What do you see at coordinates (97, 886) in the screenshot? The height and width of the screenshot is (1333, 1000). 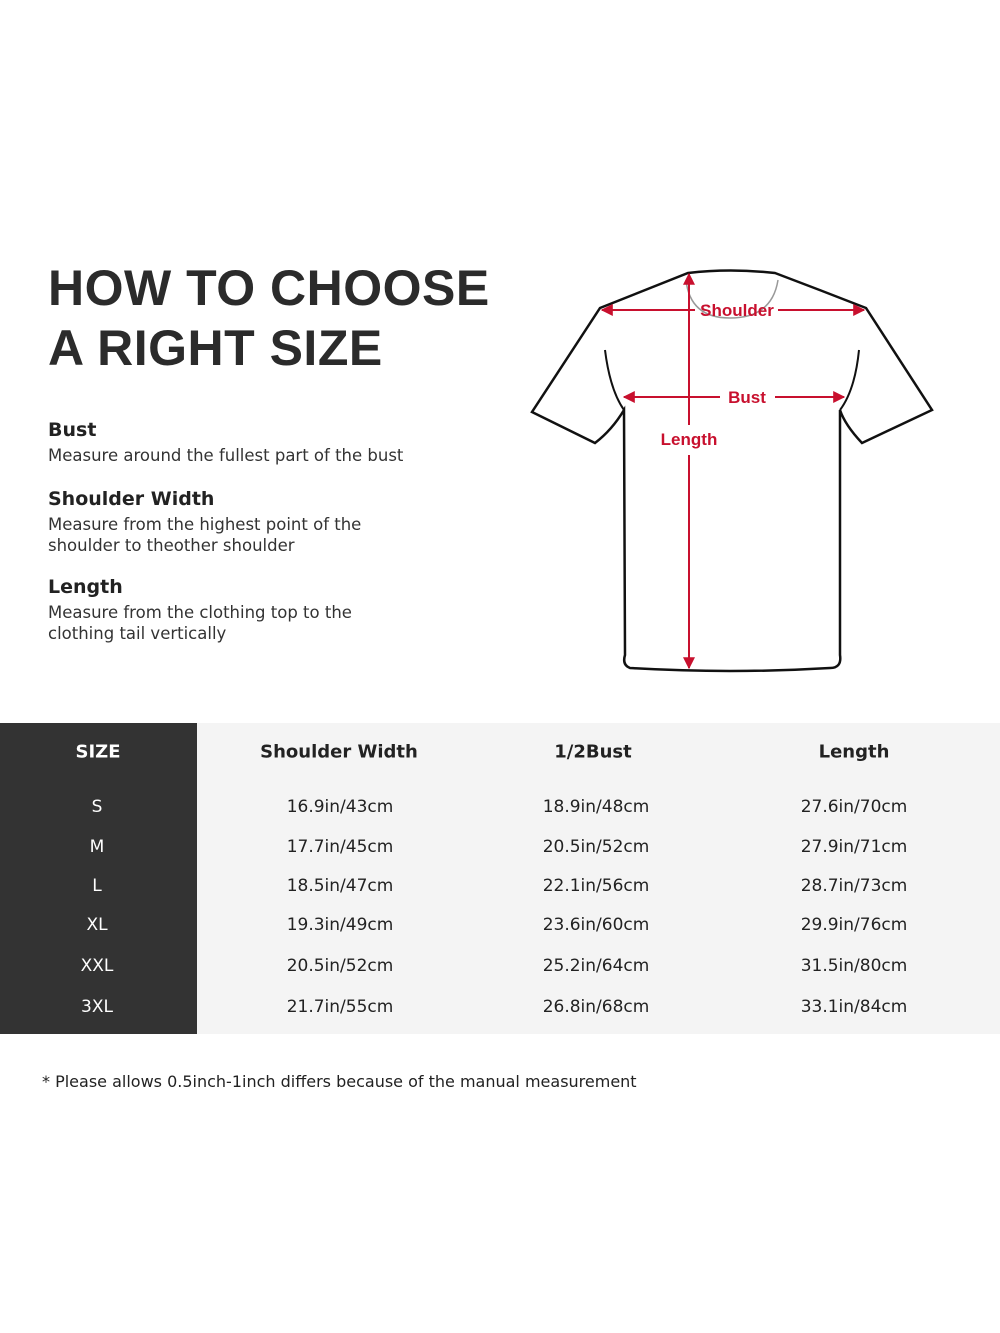 I see `size-label: L` at bounding box center [97, 886].